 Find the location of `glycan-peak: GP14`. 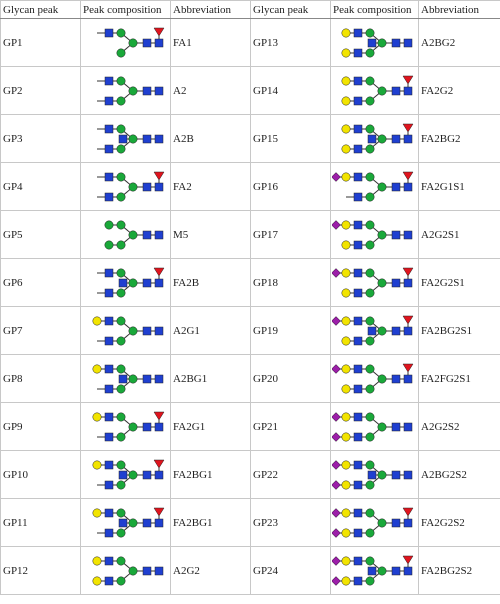

glycan-peak: GP14 is located at coordinates (290, 90).